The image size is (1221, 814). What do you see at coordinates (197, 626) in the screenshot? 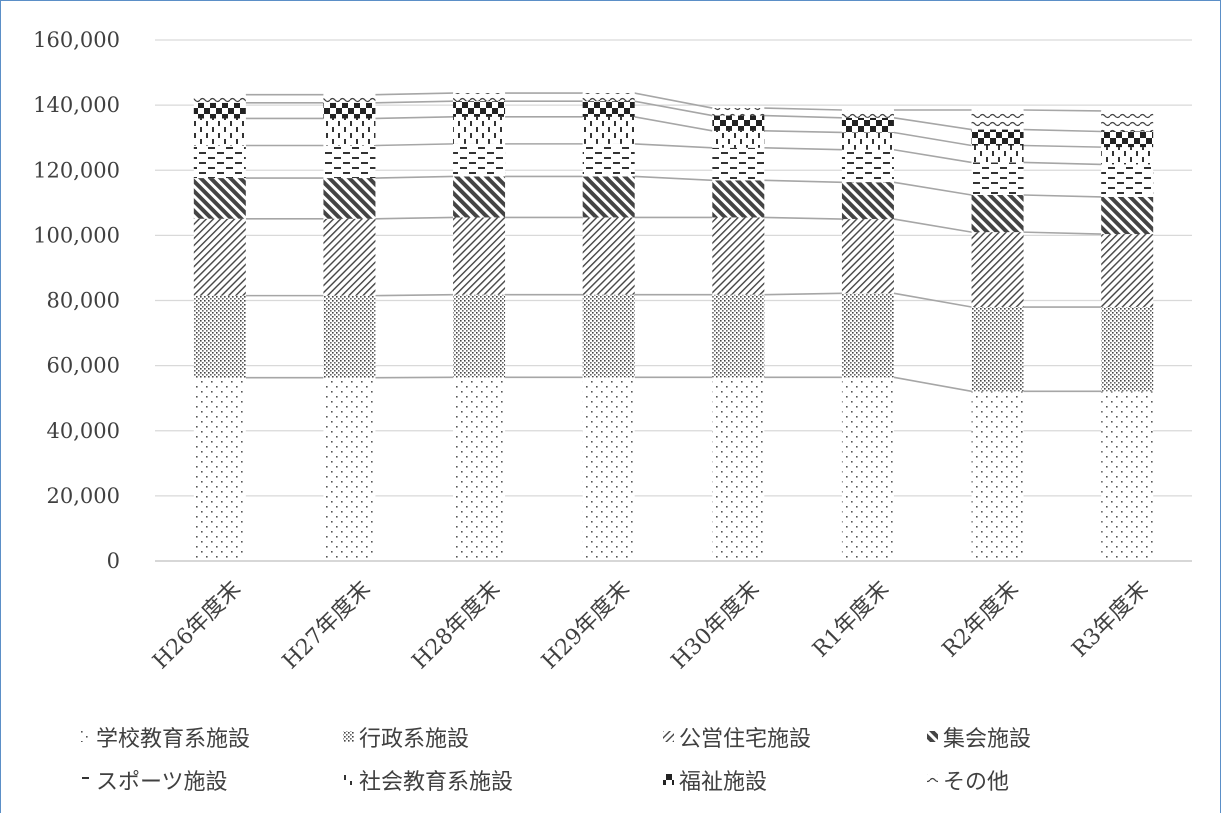
I see `x-tick-label: H26年度末` at bounding box center [197, 626].